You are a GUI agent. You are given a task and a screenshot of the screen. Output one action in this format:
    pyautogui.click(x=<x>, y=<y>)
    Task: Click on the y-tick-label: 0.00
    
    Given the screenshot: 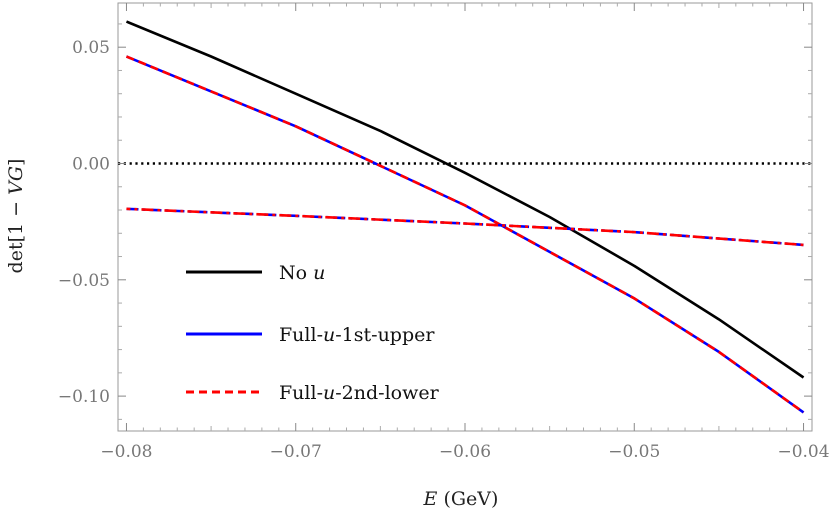 What is the action you would take?
    pyautogui.click(x=91, y=165)
    